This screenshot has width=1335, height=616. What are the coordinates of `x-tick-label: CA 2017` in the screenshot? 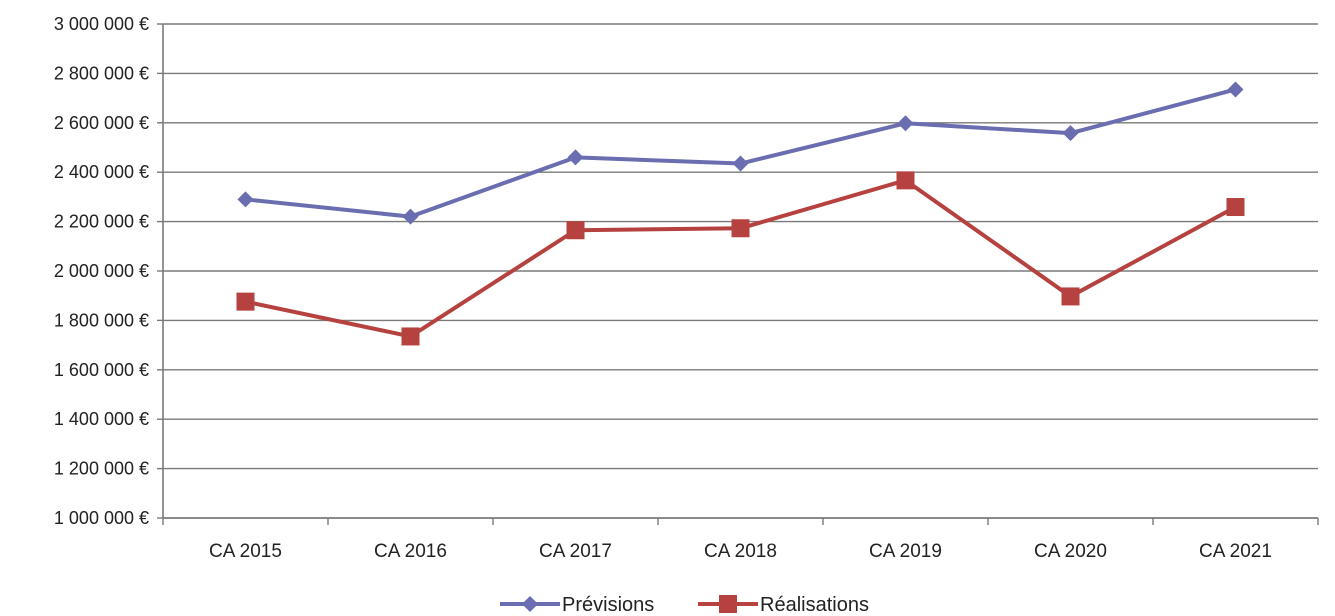 It's located at (575, 551).